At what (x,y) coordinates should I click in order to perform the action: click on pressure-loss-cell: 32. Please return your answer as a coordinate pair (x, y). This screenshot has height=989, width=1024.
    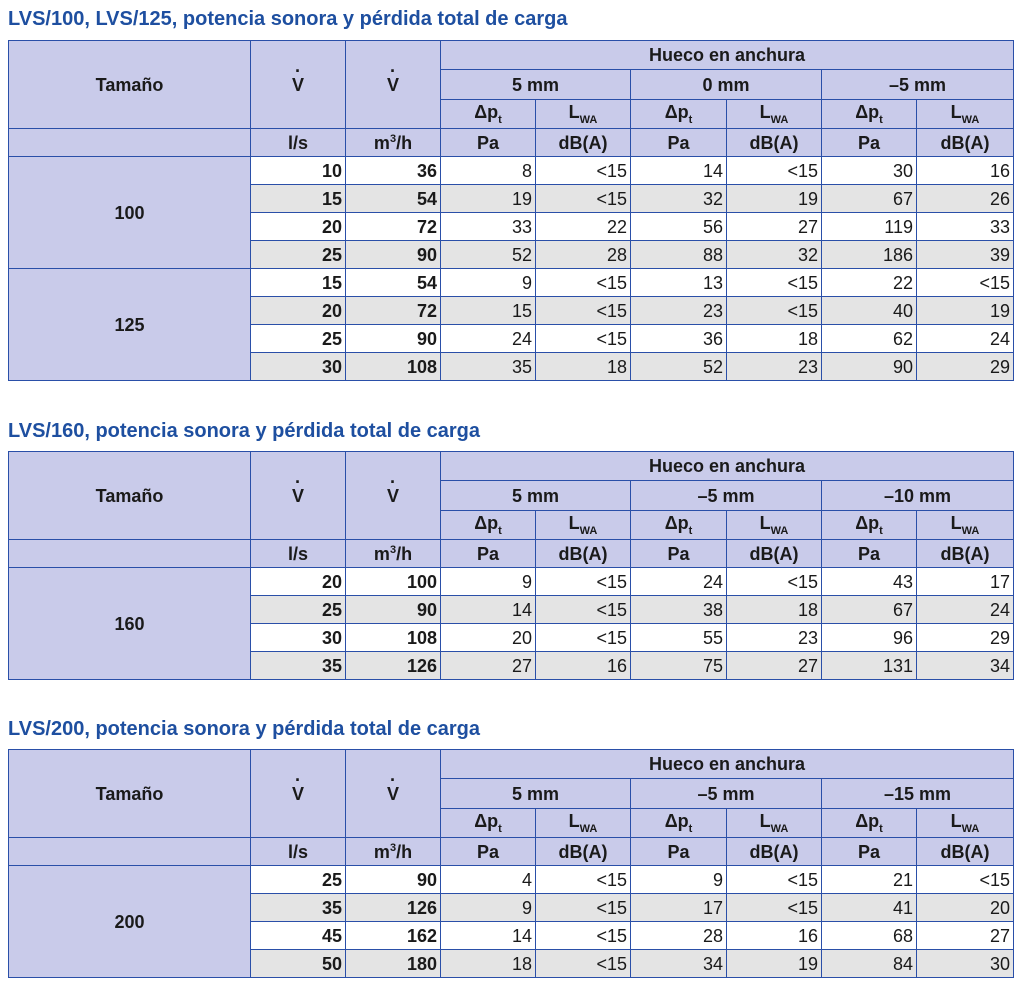
    Looking at the image, I should click on (678, 198).